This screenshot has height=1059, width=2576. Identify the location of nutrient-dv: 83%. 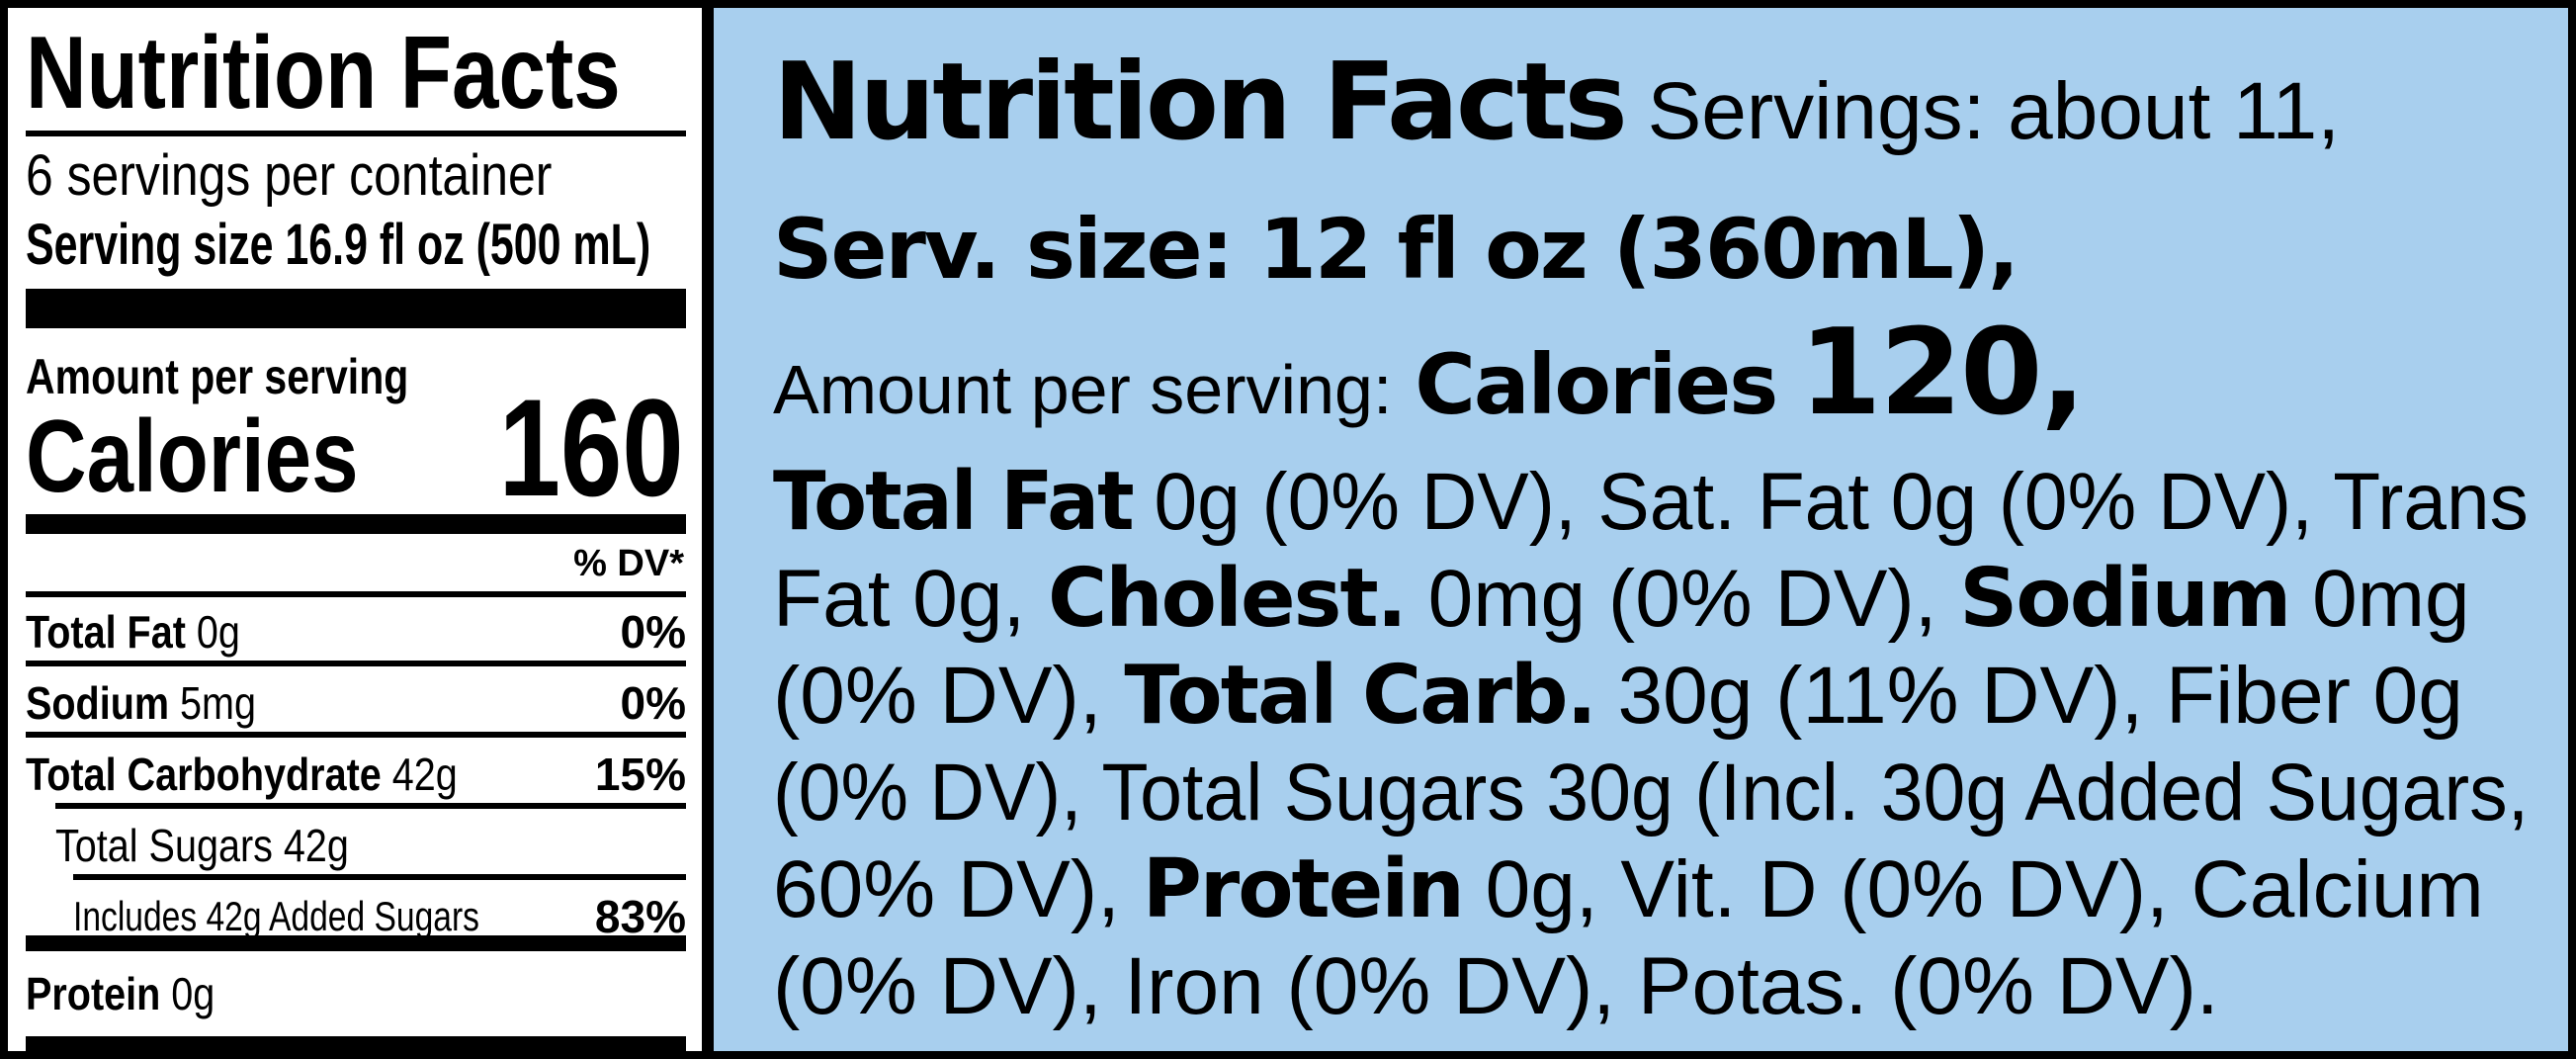
(640, 917).